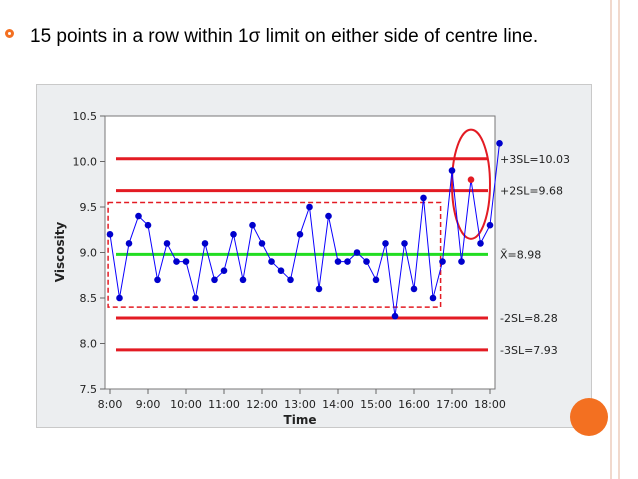 This screenshot has height=479, width=638. What do you see at coordinates (85, 116) in the screenshot?
I see `y-tick-label: 10.5` at bounding box center [85, 116].